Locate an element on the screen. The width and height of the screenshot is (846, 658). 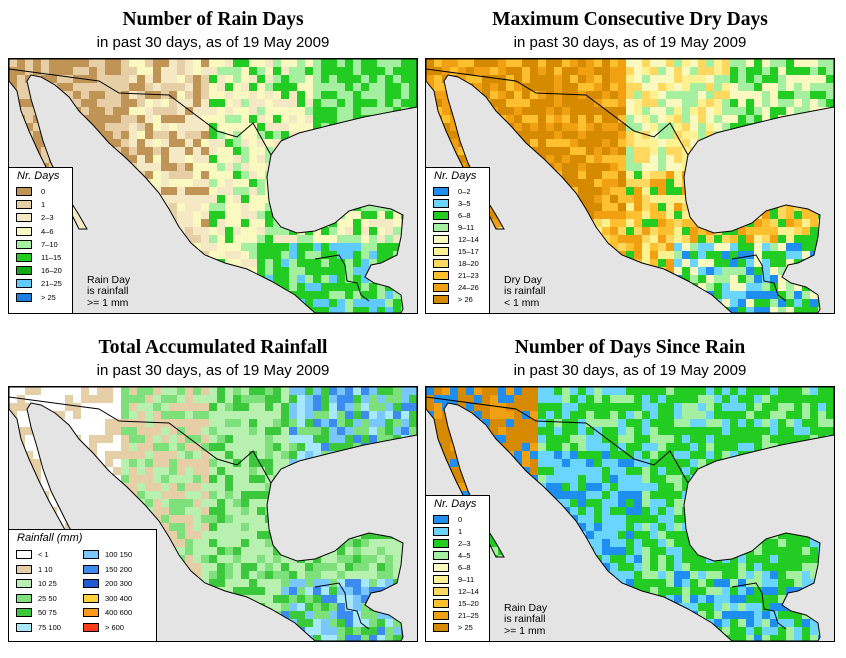
legend-rain-days: Nr. Days 0 1 2–3 4–6 7–10 11–15 16–20 21–25 > 25 is located at coordinates (41, 240).